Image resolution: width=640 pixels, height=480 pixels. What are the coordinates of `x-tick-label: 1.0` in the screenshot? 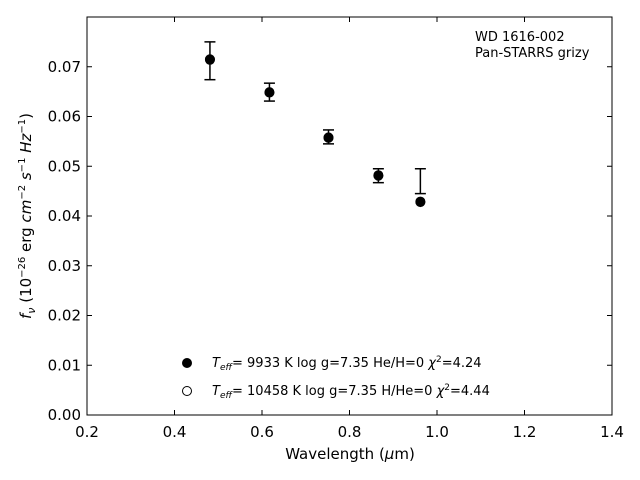 It's located at (437, 432).